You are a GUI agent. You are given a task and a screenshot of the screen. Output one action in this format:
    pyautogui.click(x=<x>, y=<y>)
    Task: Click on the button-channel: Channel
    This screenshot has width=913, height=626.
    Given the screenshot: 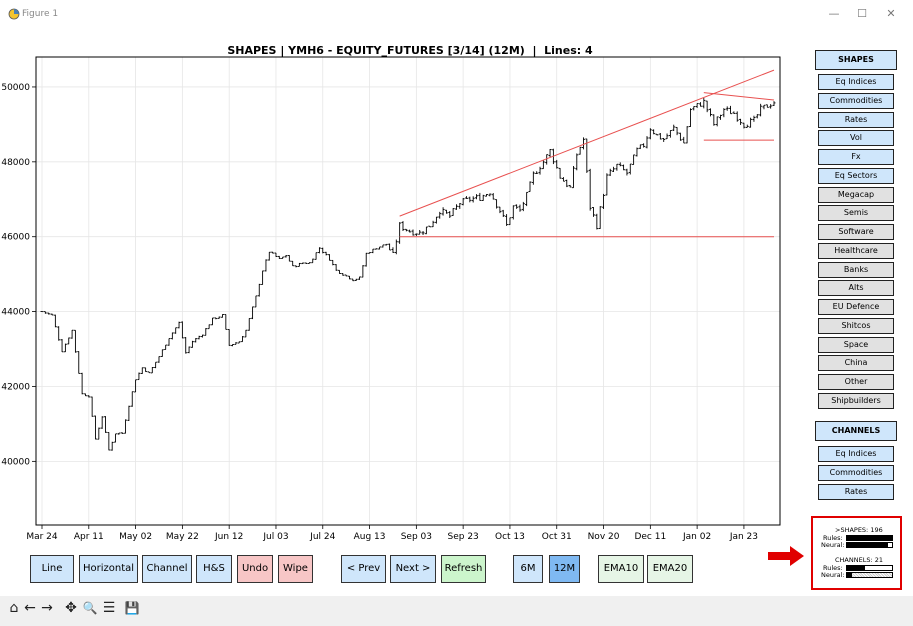 What is the action you would take?
    pyautogui.click(x=167, y=569)
    